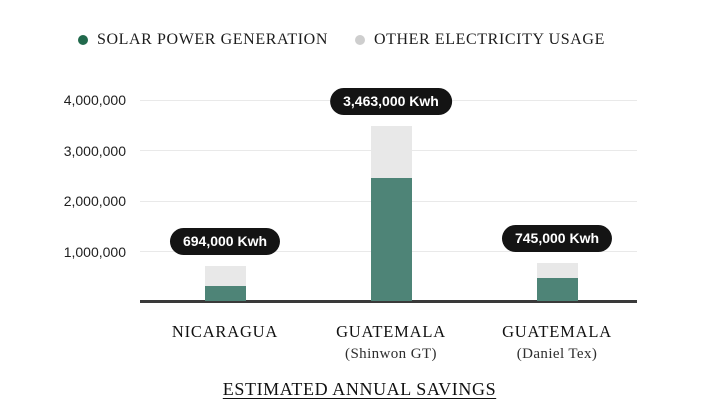 The width and height of the screenshot is (719, 417). Describe the element at coordinates (94, 251) in the screenshot. I see `y-tick-label: 1,000,000` at that location.